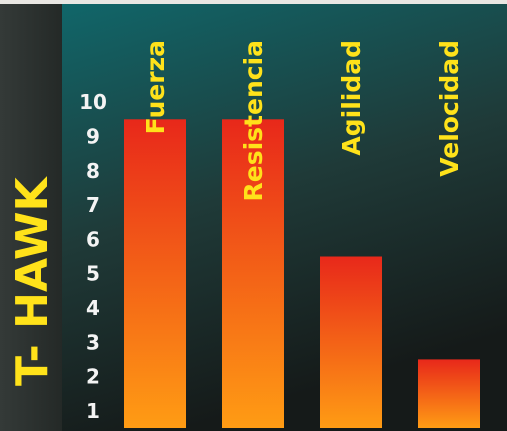 The height and width of the screenshot is (431, 507). I want to click on y-tick-label: 8, so click(93, 171).